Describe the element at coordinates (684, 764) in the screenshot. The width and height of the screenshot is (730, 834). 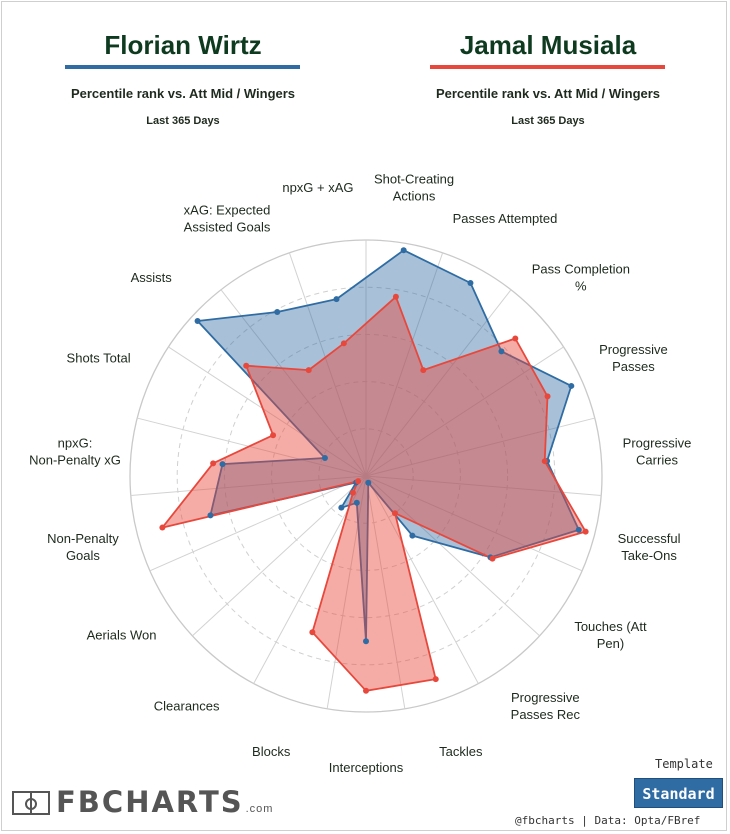
I see `template-label: Template` at that location.